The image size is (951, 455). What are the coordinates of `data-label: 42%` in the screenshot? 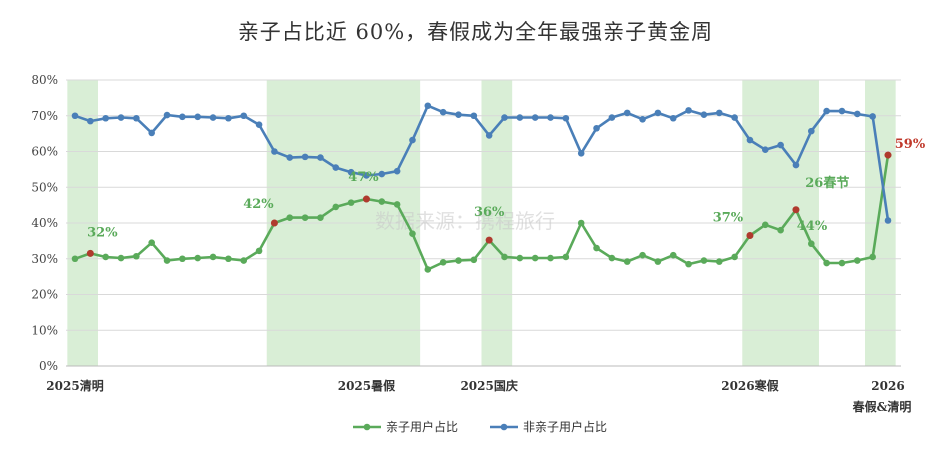 It's located at (258, 204).